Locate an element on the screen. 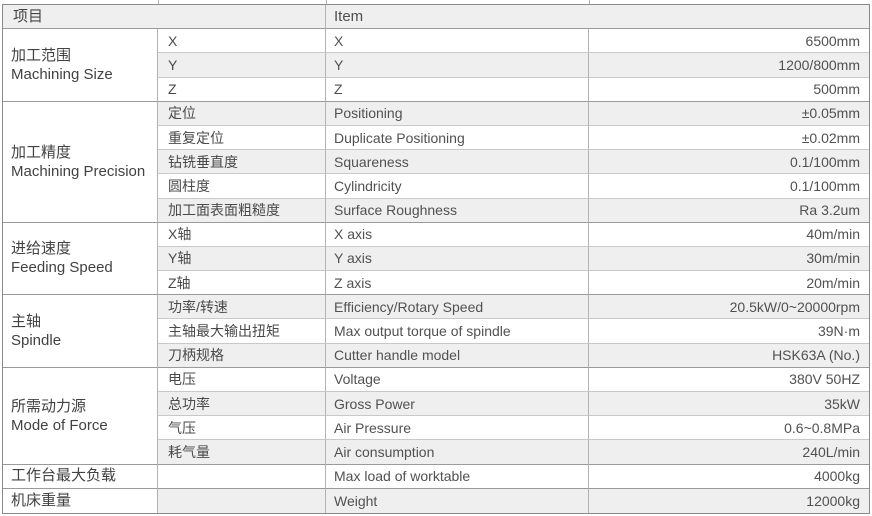 The height and width of the screenshot is (516, 872). subitem-zh-cell: 耗气量 is located at coordinates (242, 452).